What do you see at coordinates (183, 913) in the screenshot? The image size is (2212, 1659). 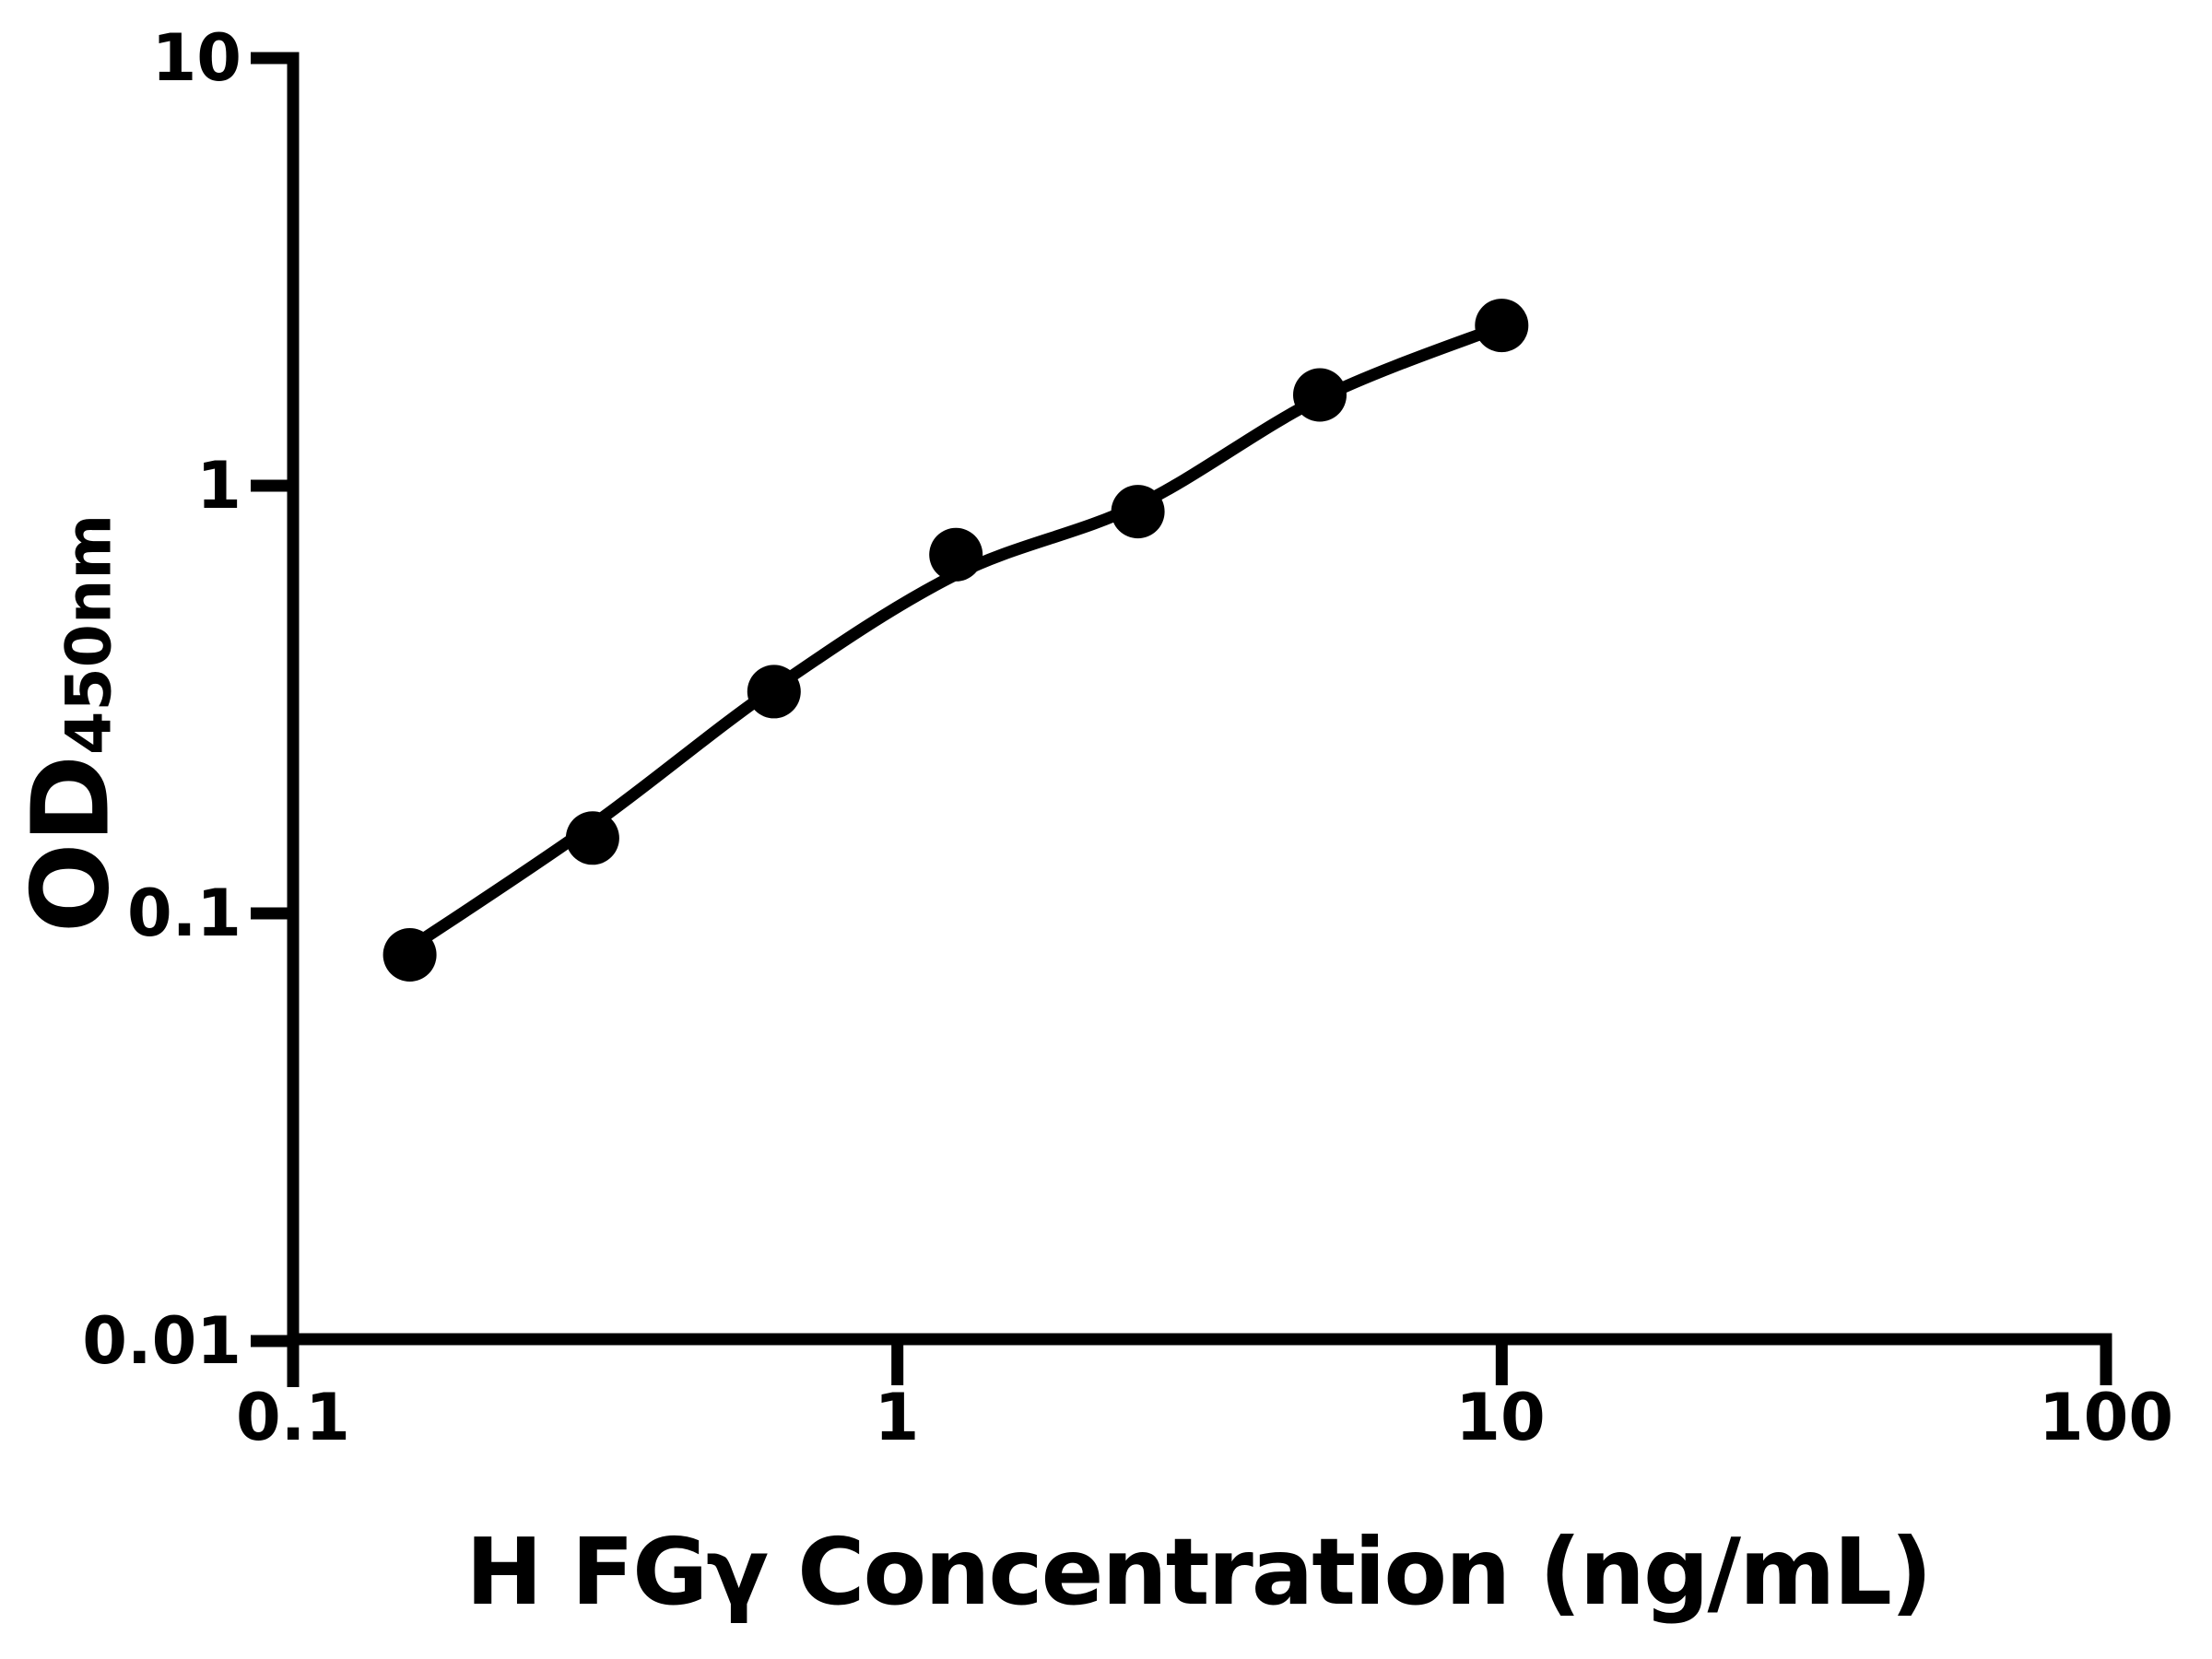 I see `y-tick-label-0.1: 0.1` at bounding box center [183, 913].